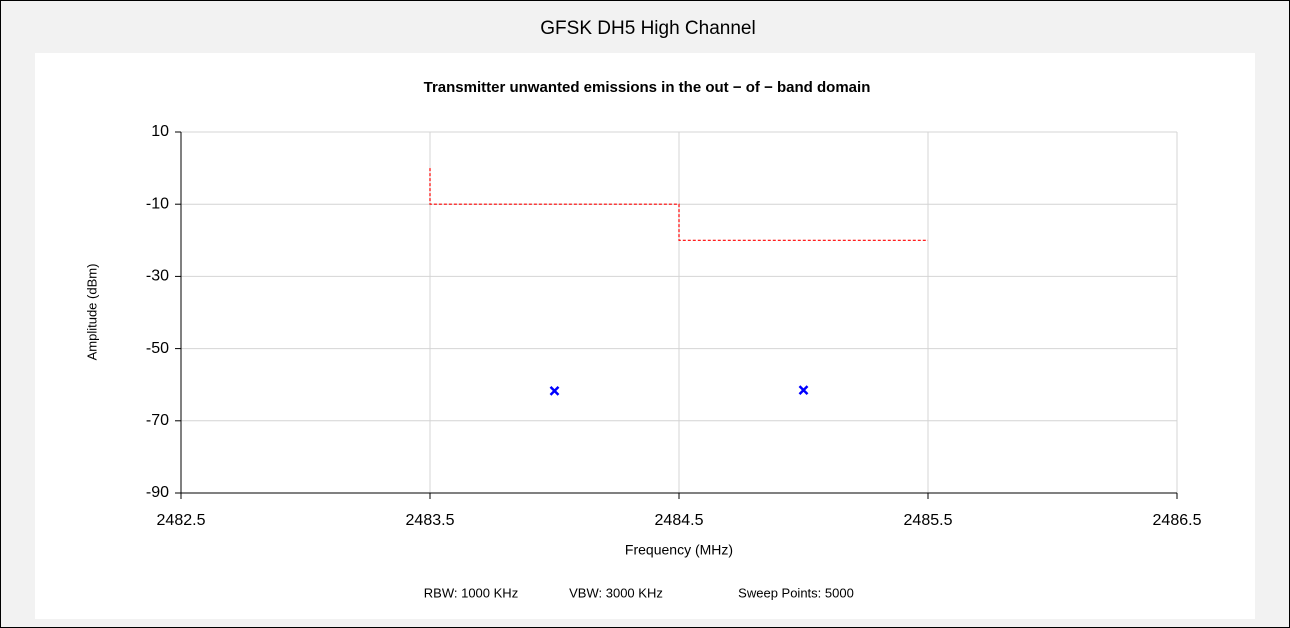  I want to click on footer-note: RBW: 1000 KHz, so click(471, 592).